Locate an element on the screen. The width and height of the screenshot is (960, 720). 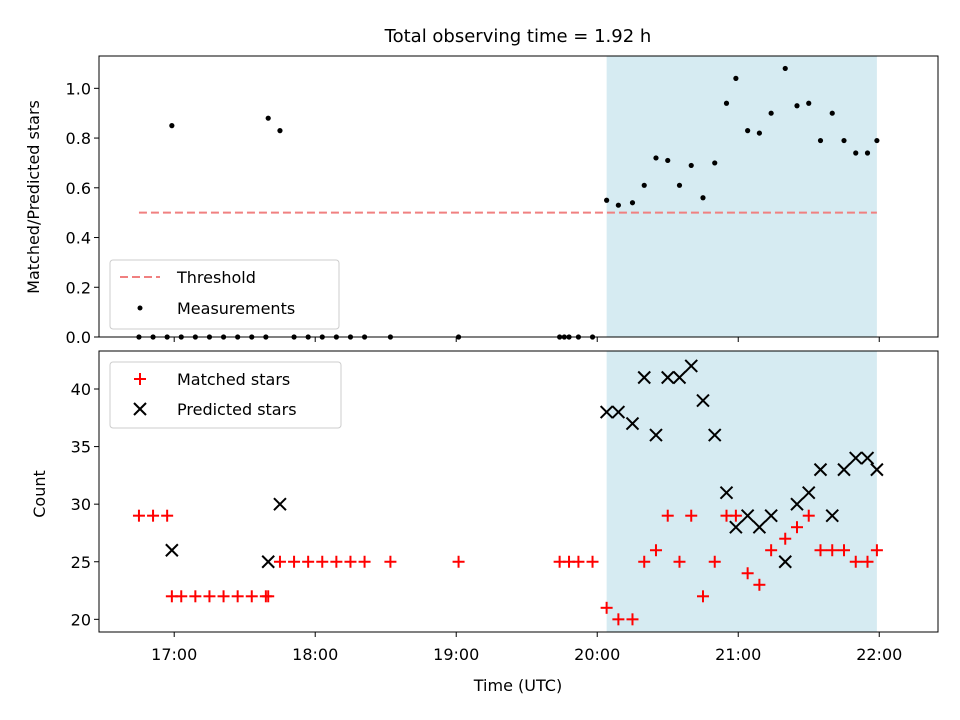
top-x-ticks is located at coordinates (526, 339).